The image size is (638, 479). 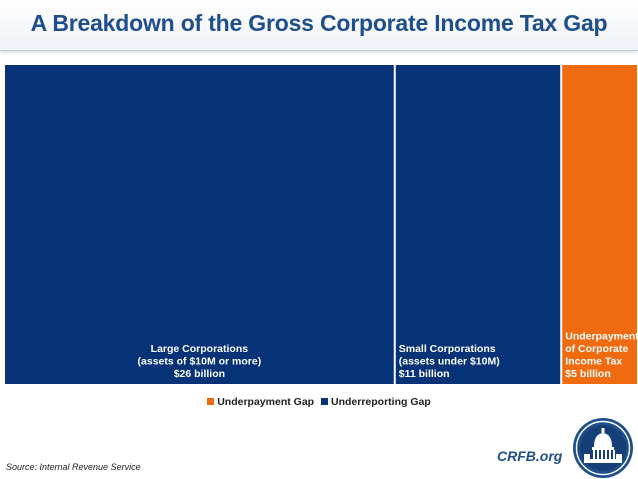 What do you see at coordinates (449, 362) in the screenshot?
I see `cell-label-small-corporations-2: (assets under $10M)` at bounding box center [449, 362].